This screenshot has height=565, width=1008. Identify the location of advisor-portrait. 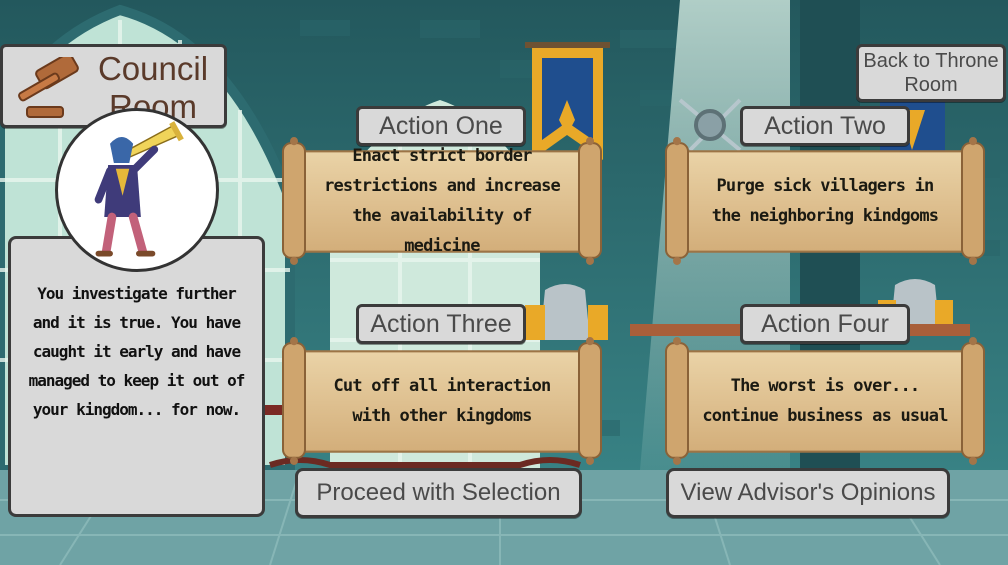
(137, 190).